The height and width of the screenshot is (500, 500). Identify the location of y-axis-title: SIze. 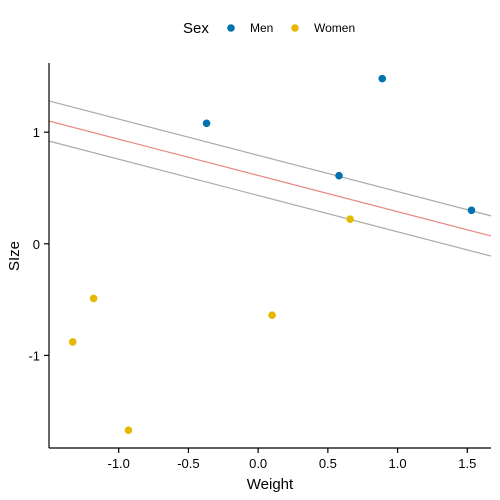
(14, 256).